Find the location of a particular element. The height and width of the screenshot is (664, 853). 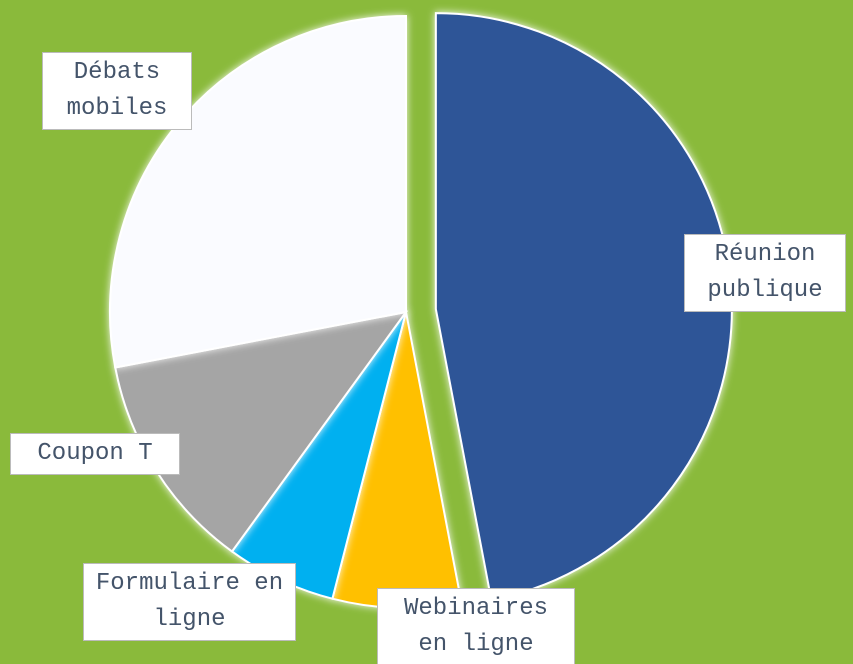

slice-label: Réunion publique is located at coordinates (765, 273).